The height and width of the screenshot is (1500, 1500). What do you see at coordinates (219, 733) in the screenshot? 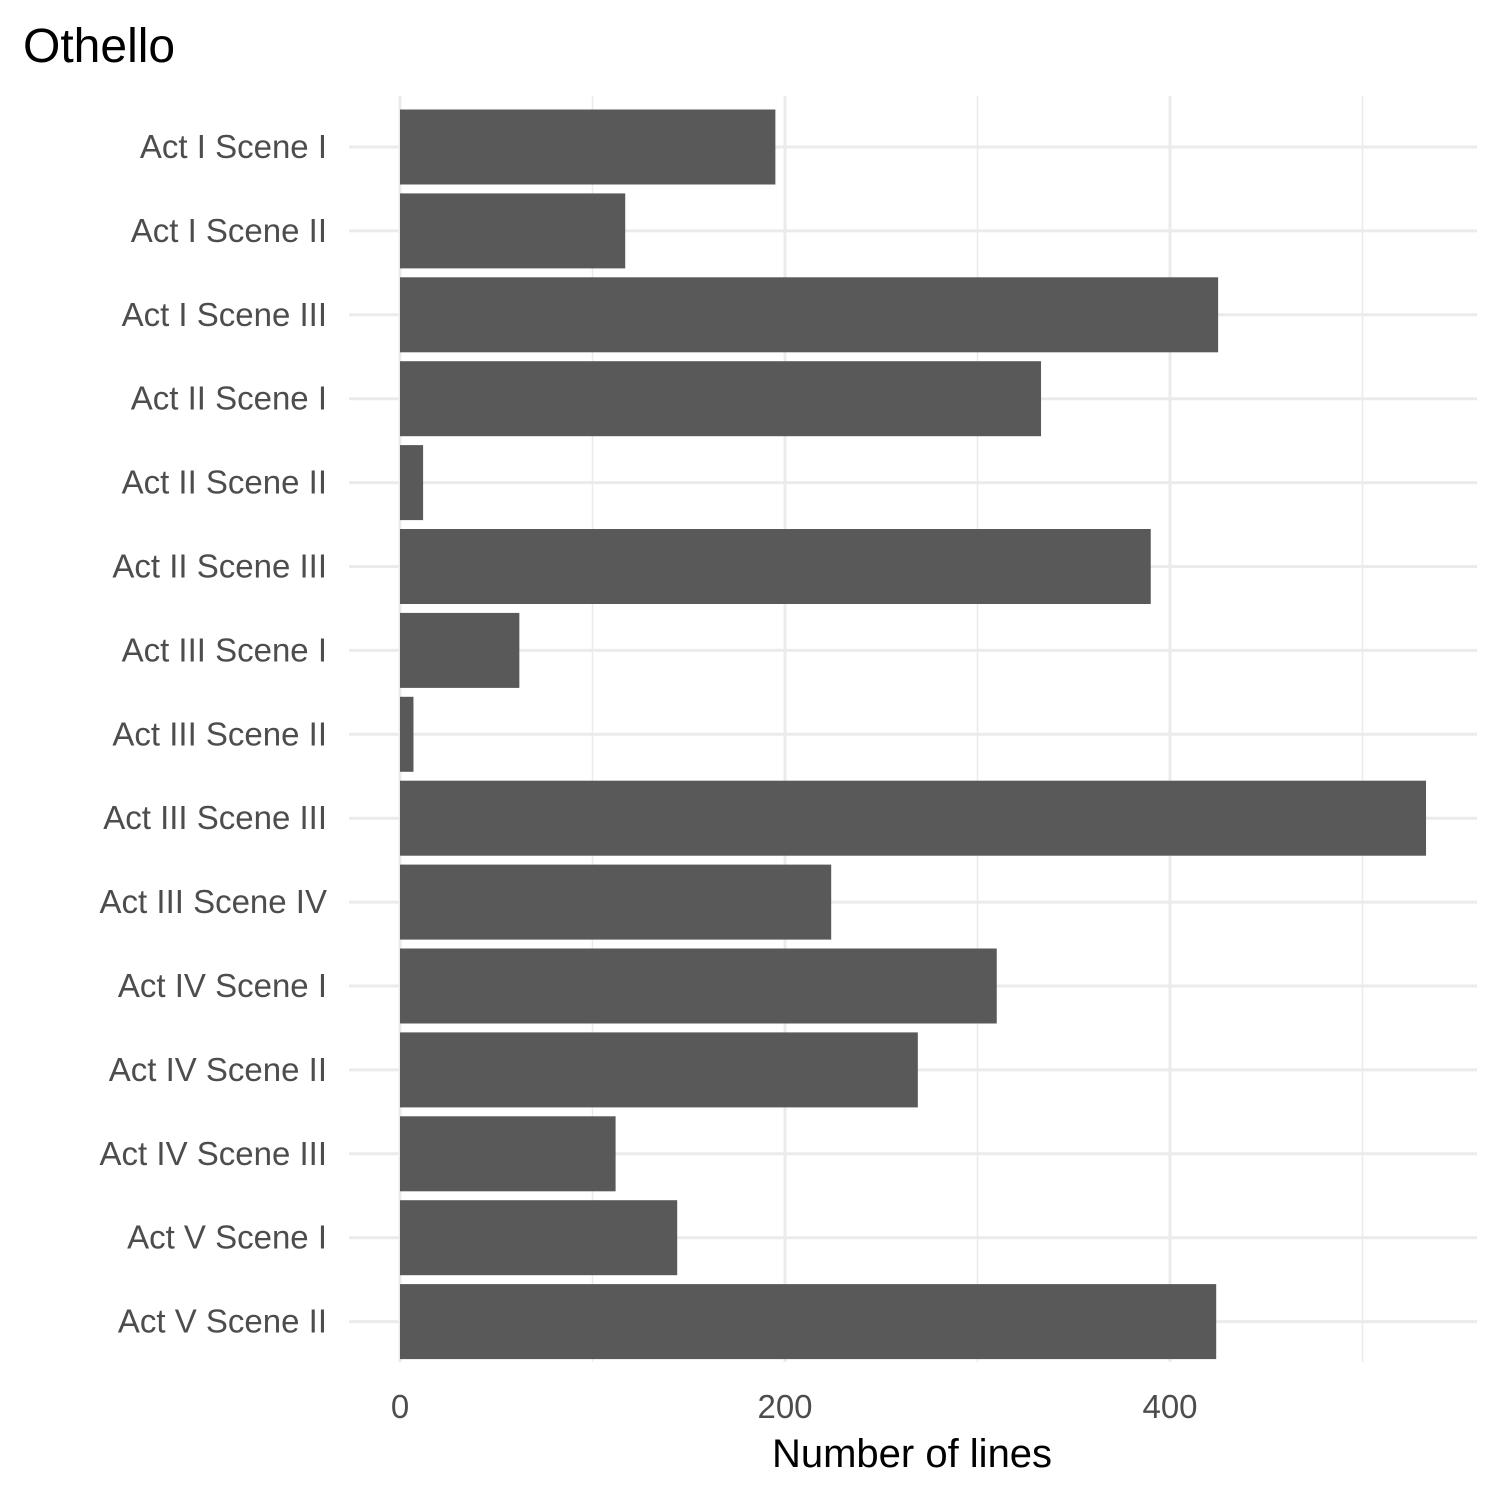
I see `y-tick-label: Act III Scene II` at bounding box center [219, 733].